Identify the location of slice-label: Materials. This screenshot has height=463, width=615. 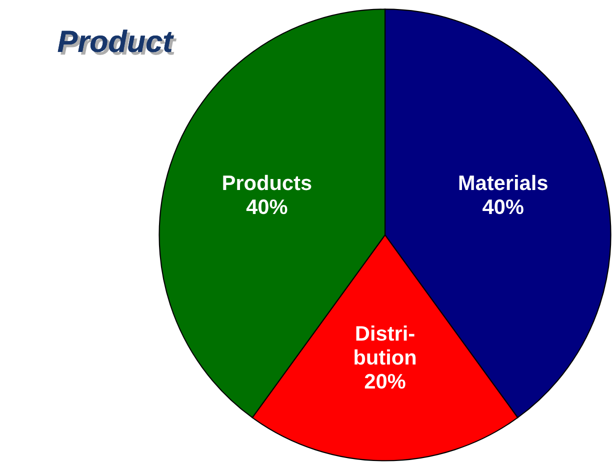
(503, 182).